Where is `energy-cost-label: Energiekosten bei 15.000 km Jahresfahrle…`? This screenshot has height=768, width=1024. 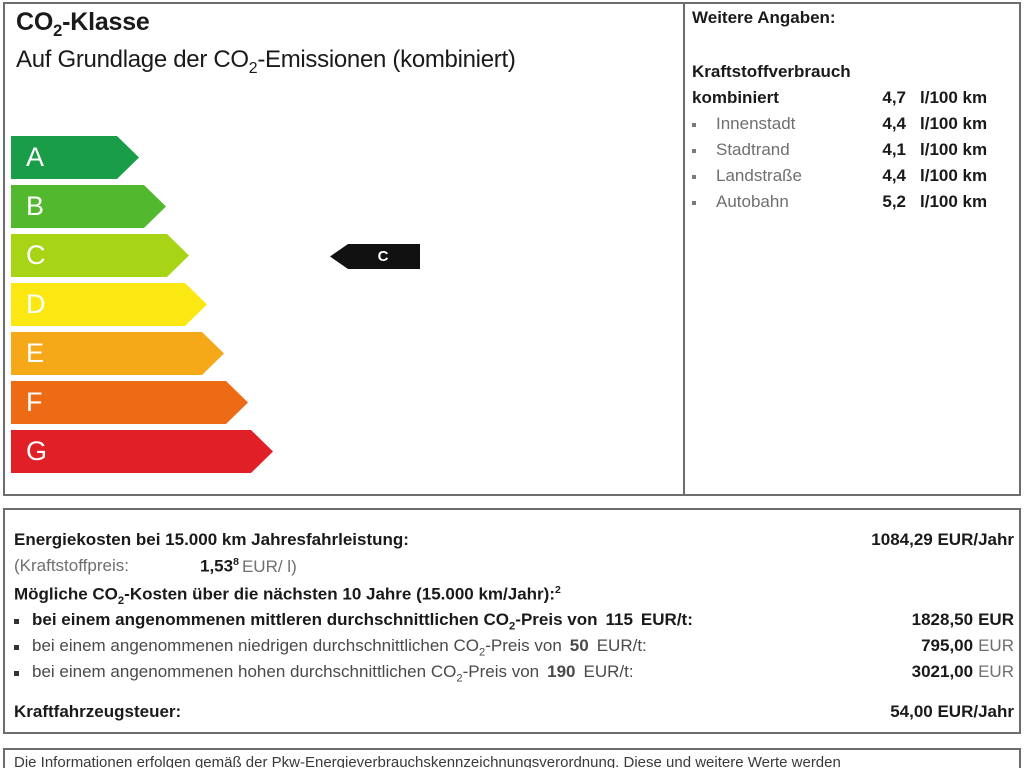 energy-cost-label: Energiekosten bei 15.000 km Jahresfahrle… is located at coordinates (211, 539).